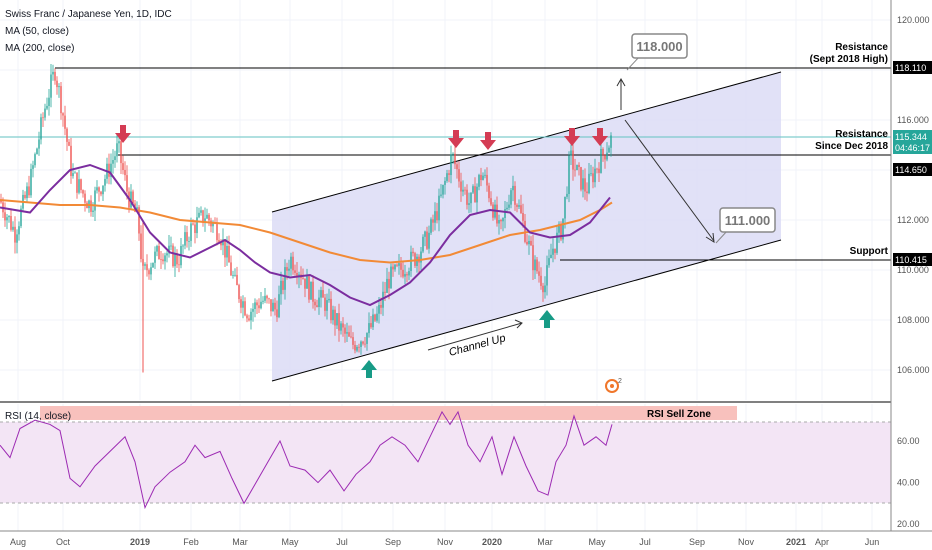 The width and height of the screenshot is (932, 550). What do you see at coordinates (912, 148) in the screenshot?
I see `countdown: 04:46:17` at bounding box center [912, 148].